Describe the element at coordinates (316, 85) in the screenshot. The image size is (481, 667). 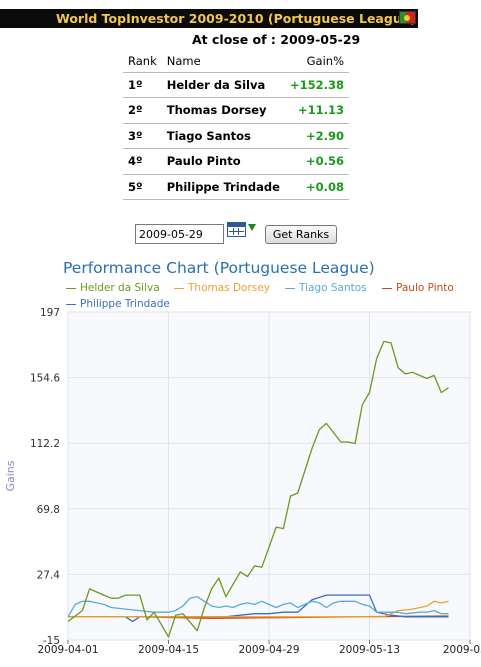
I see `gain-cell: +152.38` at that location.